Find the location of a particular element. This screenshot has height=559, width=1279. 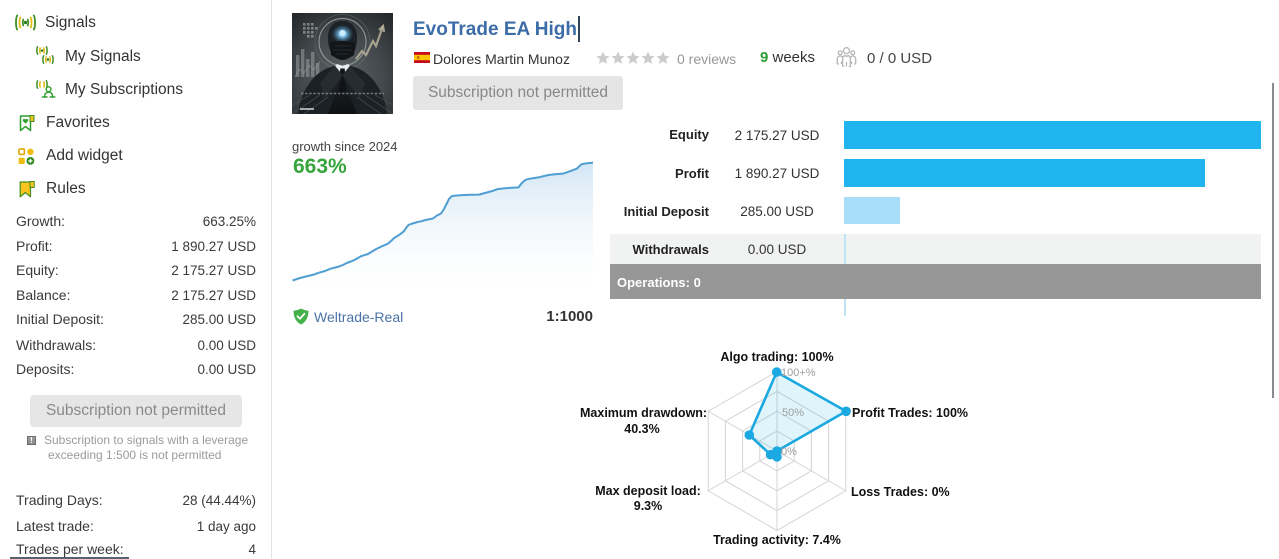

svg-text: 0% is located at coordinates (789, 452).